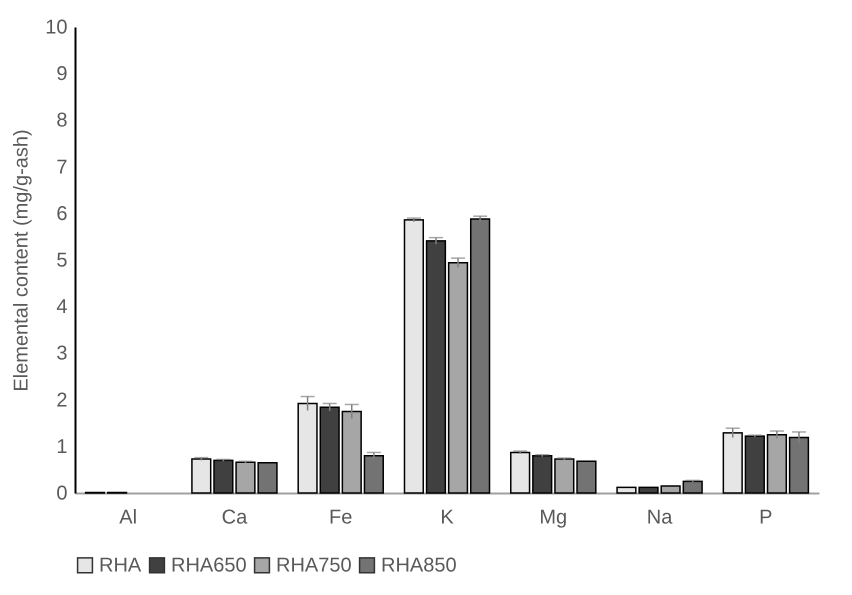  What do you see at coordinates (21, 260) in the screenshot?
I see `y-axis-title: Elemental content (mg/g-ash)` at bounding box center [21, 260].